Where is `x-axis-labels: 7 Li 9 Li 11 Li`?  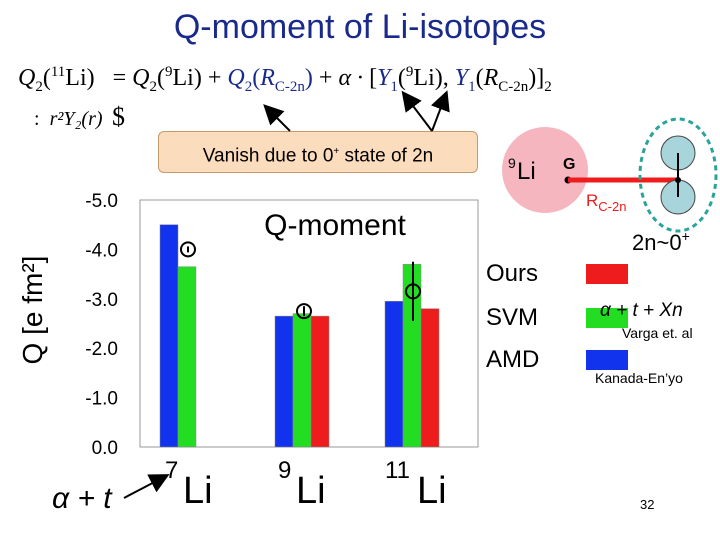 x-axis-labels: 7 Li 9 Li 11 Li is located at coordinates (306, 484).